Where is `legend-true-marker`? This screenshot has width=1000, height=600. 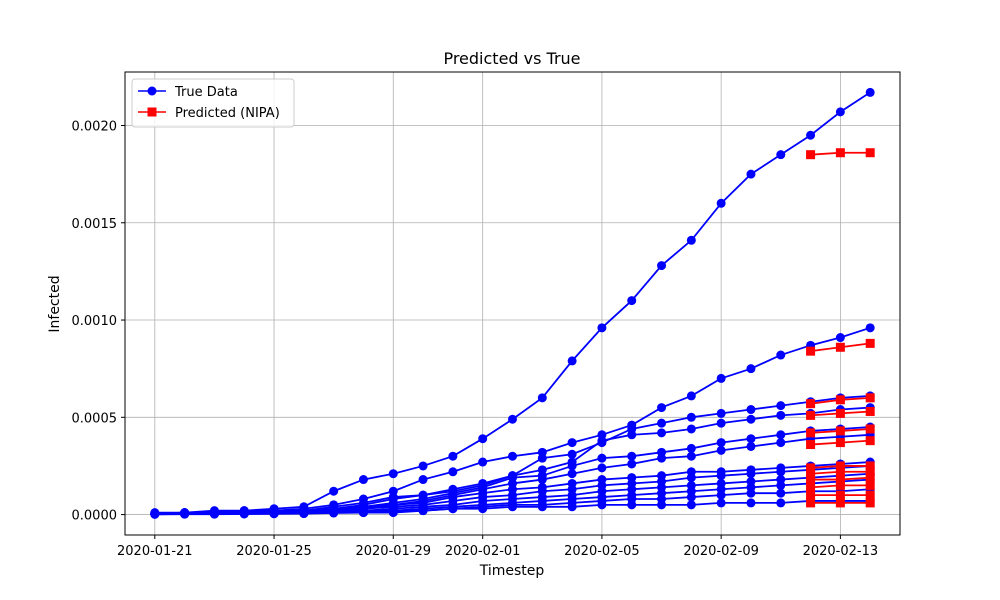 legend-true-marker is located at coordinates (152, 91).